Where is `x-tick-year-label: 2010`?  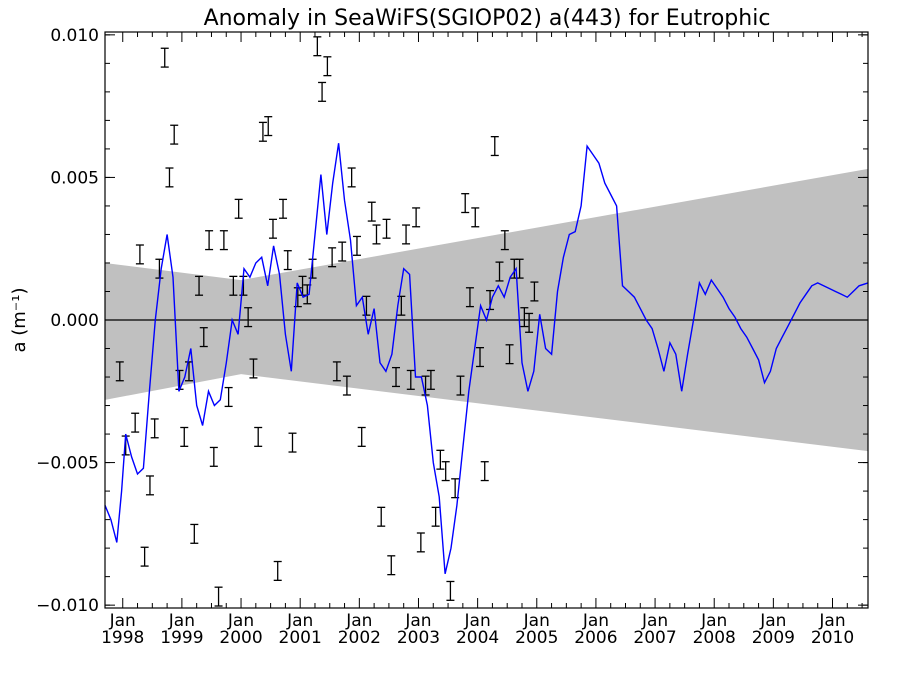 x-tick-year-label: 2010 is located at coordinates (832, 638).